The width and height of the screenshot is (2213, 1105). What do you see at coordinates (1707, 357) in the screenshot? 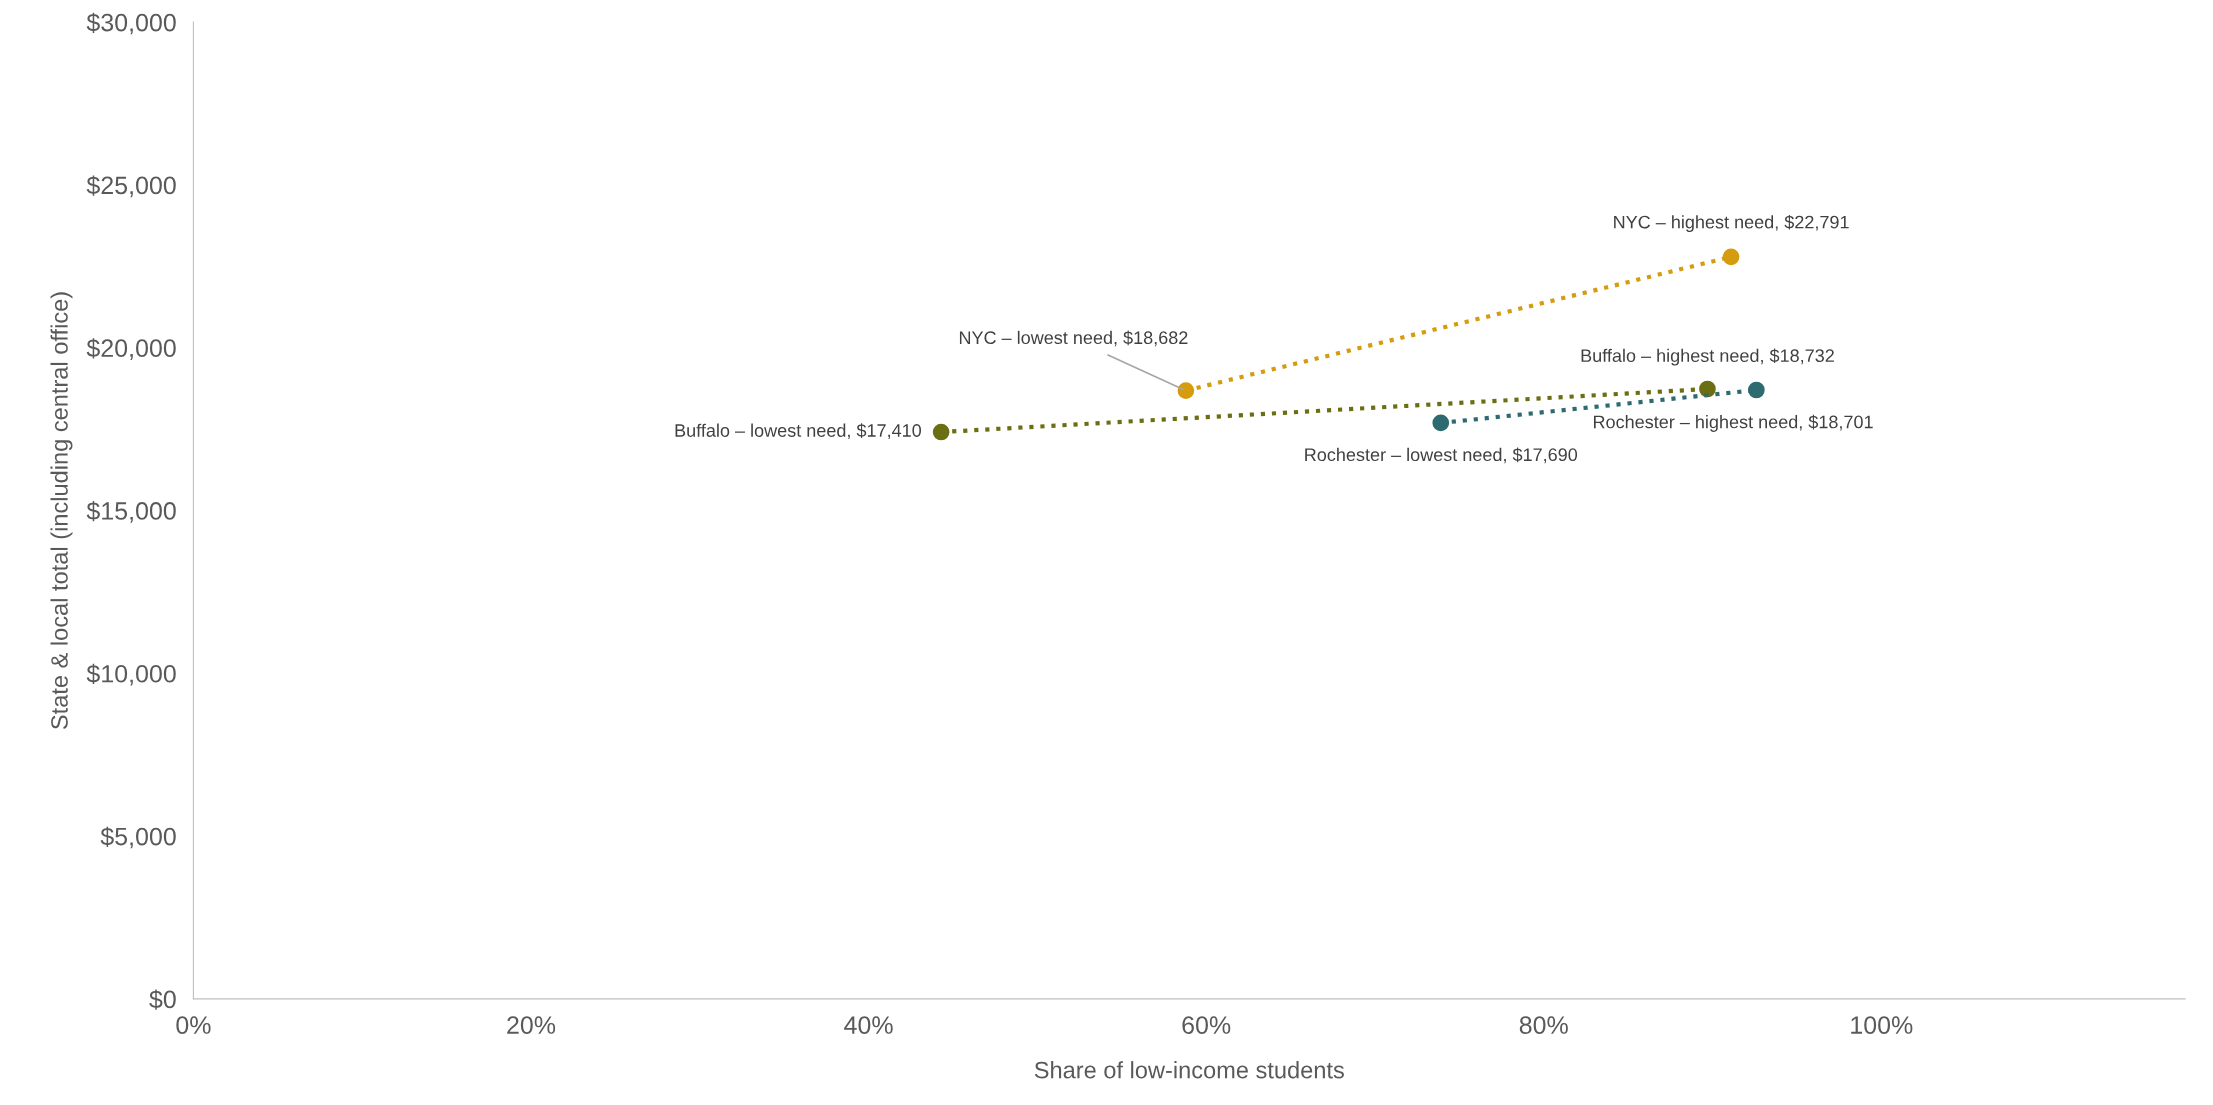
I see `annotation: Buffalo – highest need, $18,732` at bounding box center [1707, 357].